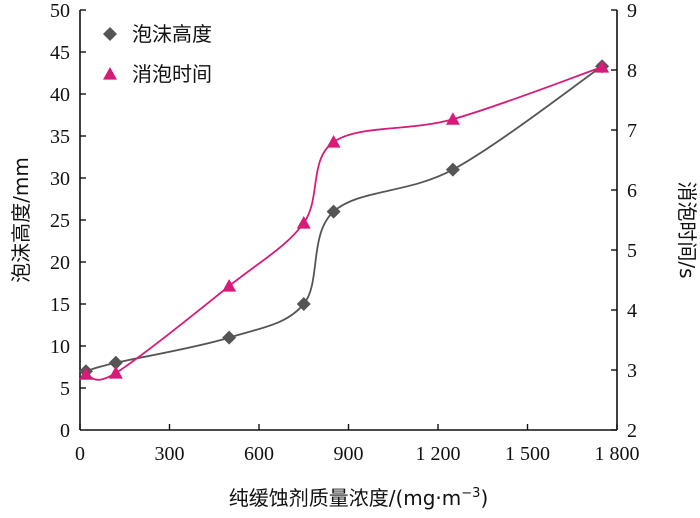 The image size is (700, 518). I want to click on y-axis-right-label: 消泡时间/s, so click(687, 229).